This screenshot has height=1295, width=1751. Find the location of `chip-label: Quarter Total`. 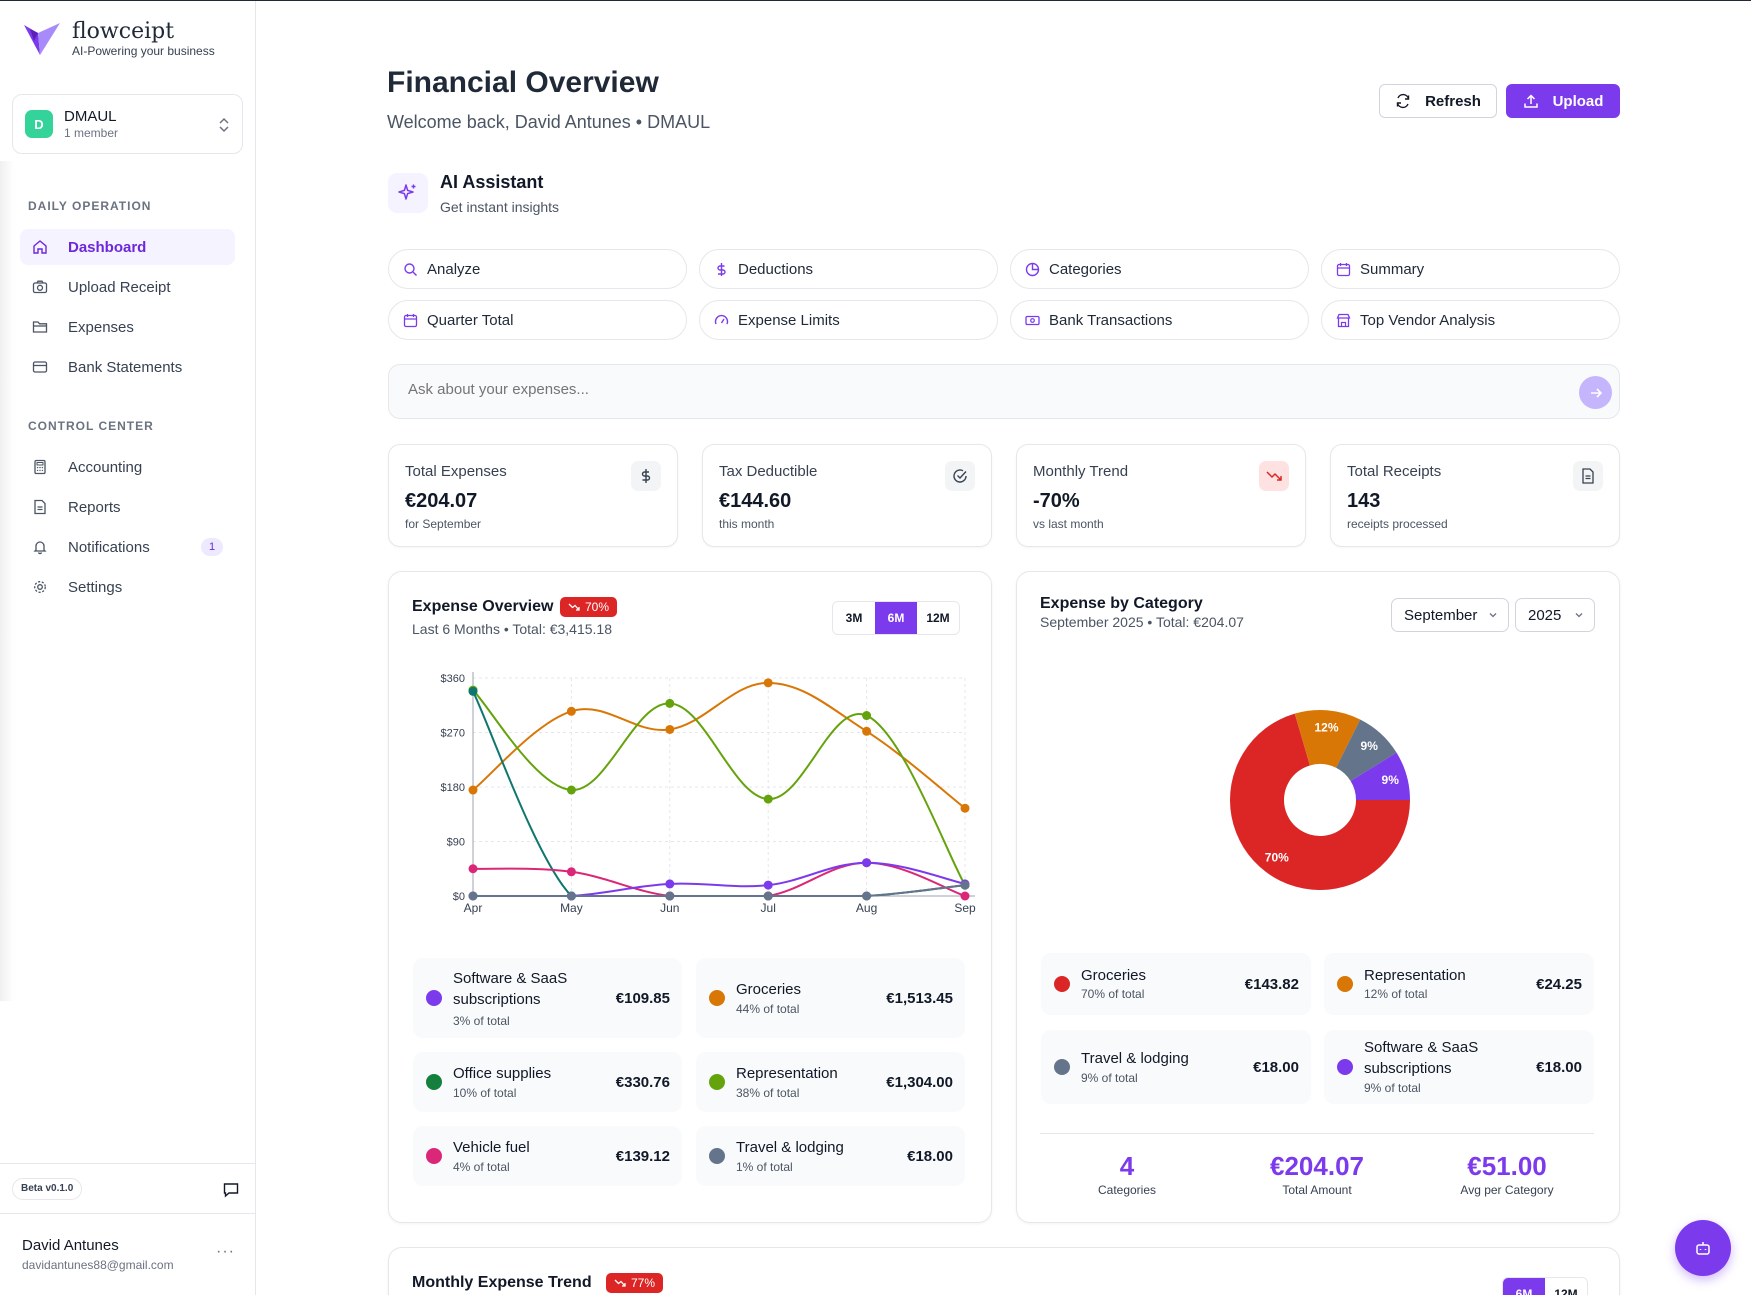

chip-label: Quarter Total is located at coordinates (470, 320).